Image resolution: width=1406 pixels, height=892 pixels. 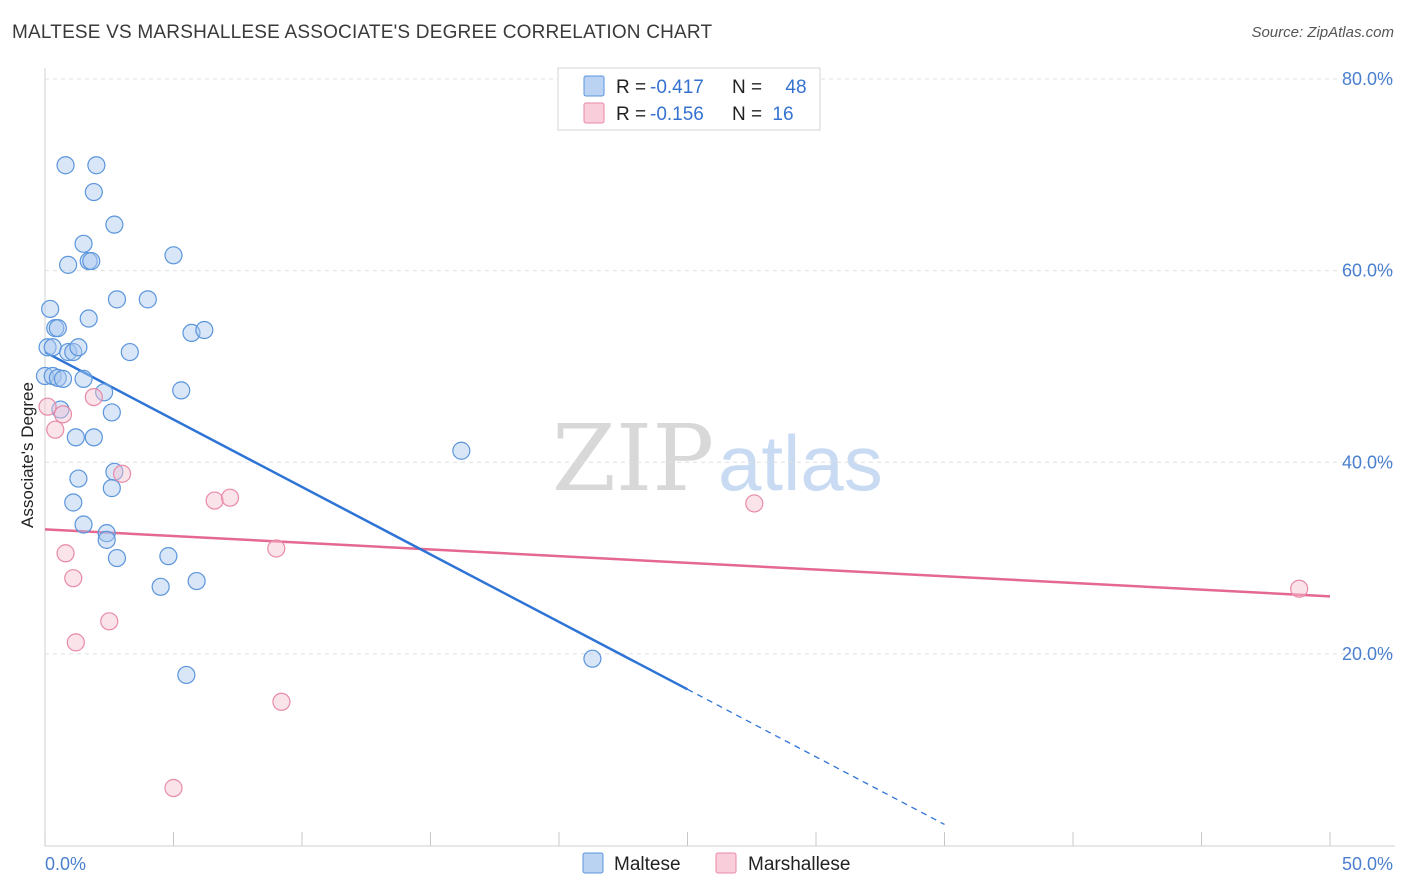 What do you see at coordinates (795, 87) in the screenshot?
I see `legend-n-value-maltese: 48` at bounding box center [795, 87].